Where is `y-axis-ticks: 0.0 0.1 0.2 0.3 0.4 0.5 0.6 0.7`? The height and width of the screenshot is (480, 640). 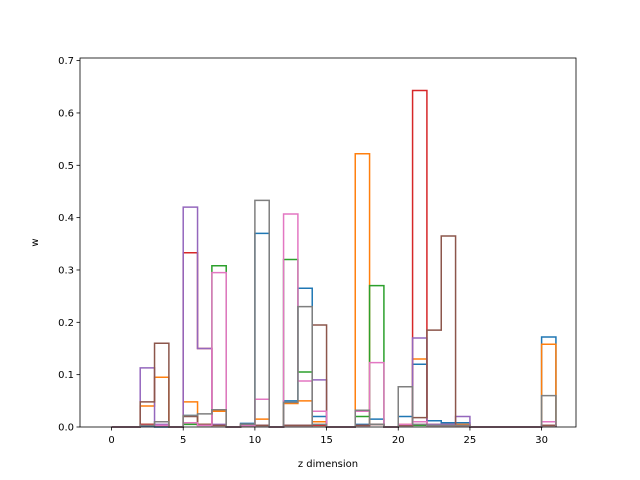 y-axis-ticks: 0.0 0.1 0.2 0.3 0.4 0.5 0.6 0.7 is located at coordinates (69, 245).